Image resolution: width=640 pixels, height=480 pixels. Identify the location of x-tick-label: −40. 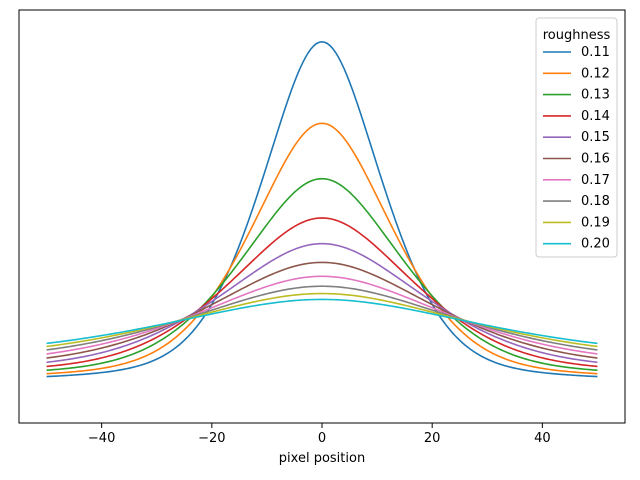
(101, 438).